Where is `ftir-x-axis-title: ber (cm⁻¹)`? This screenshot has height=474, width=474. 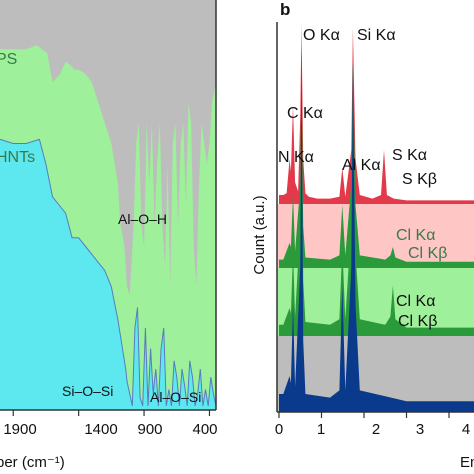
ftir-x-axis-title: ber (cm⁻¹) is located at coordinates (32, 462).